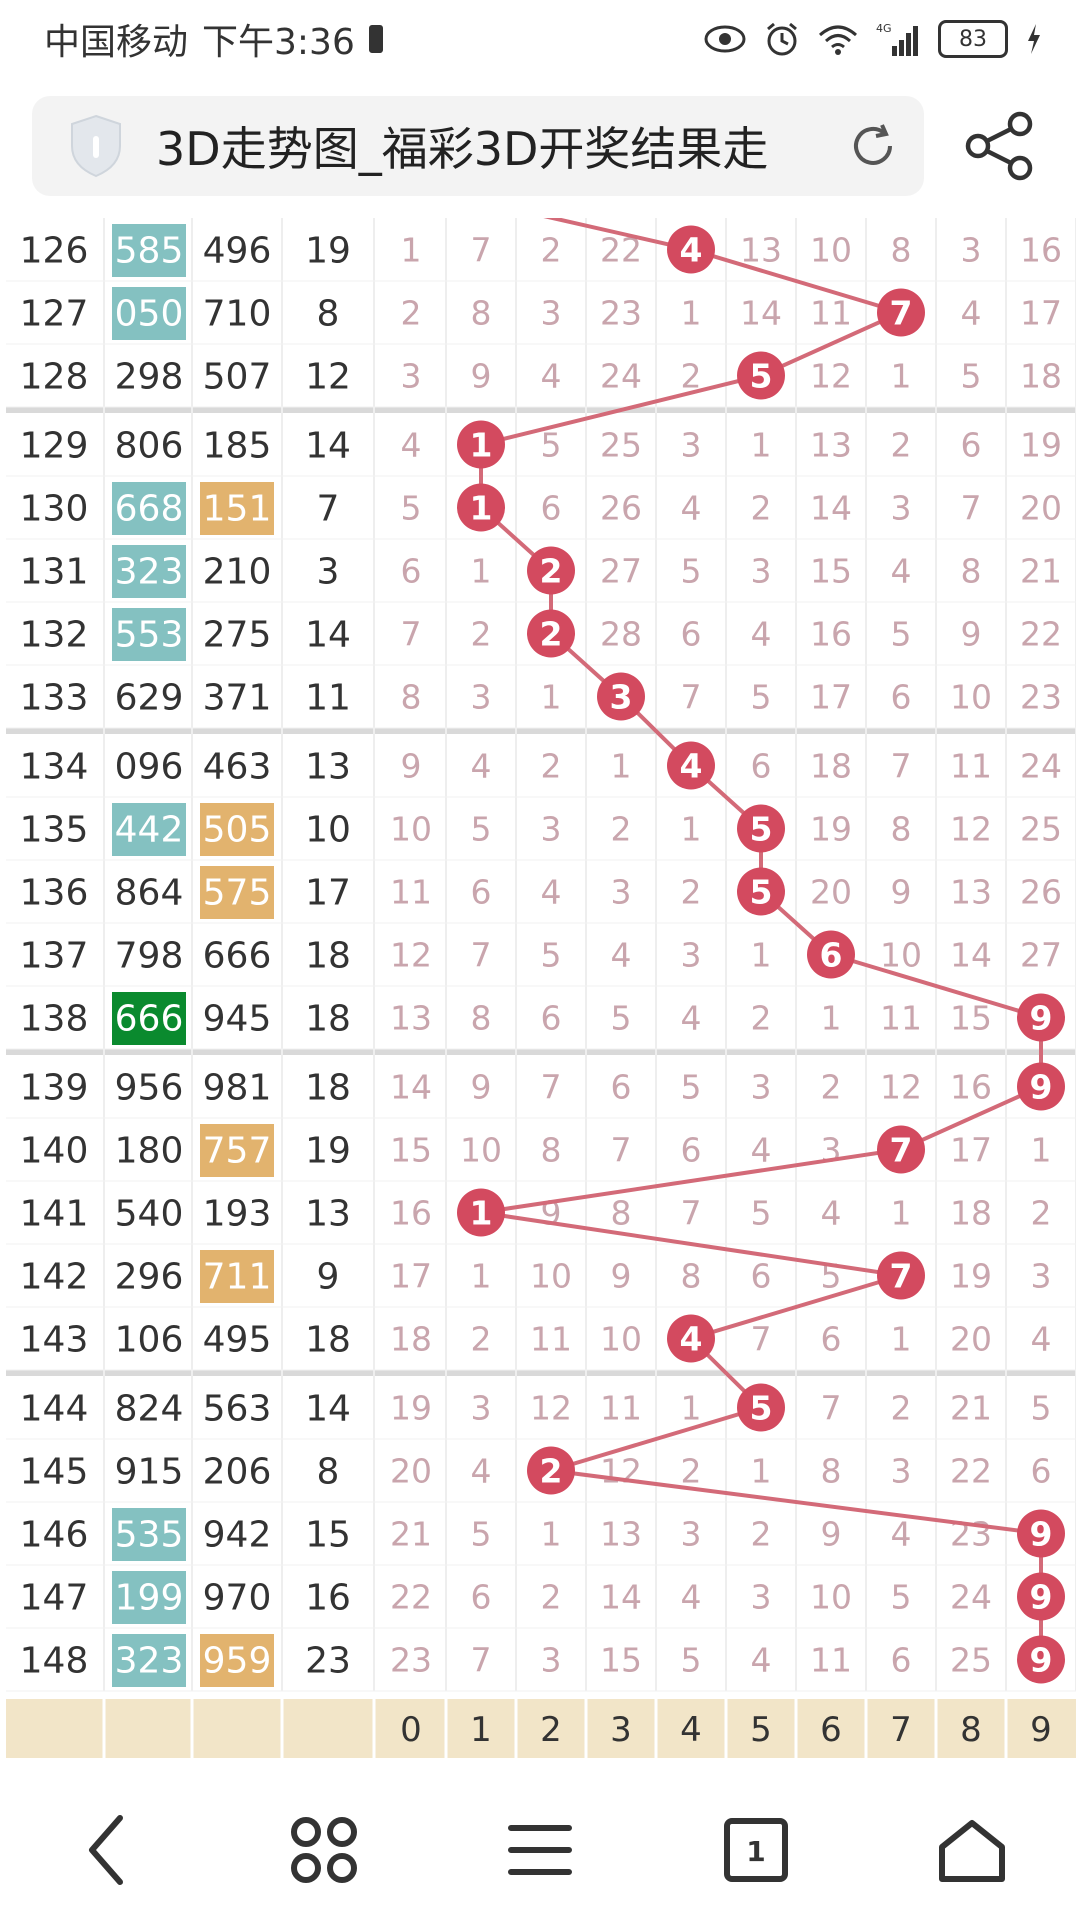 This screenshot has width=1080, height=1920. What do you see at coordinates (237, 572) in the screenshot?
I see `draw-number: 210` at bounding box center [237, 572].